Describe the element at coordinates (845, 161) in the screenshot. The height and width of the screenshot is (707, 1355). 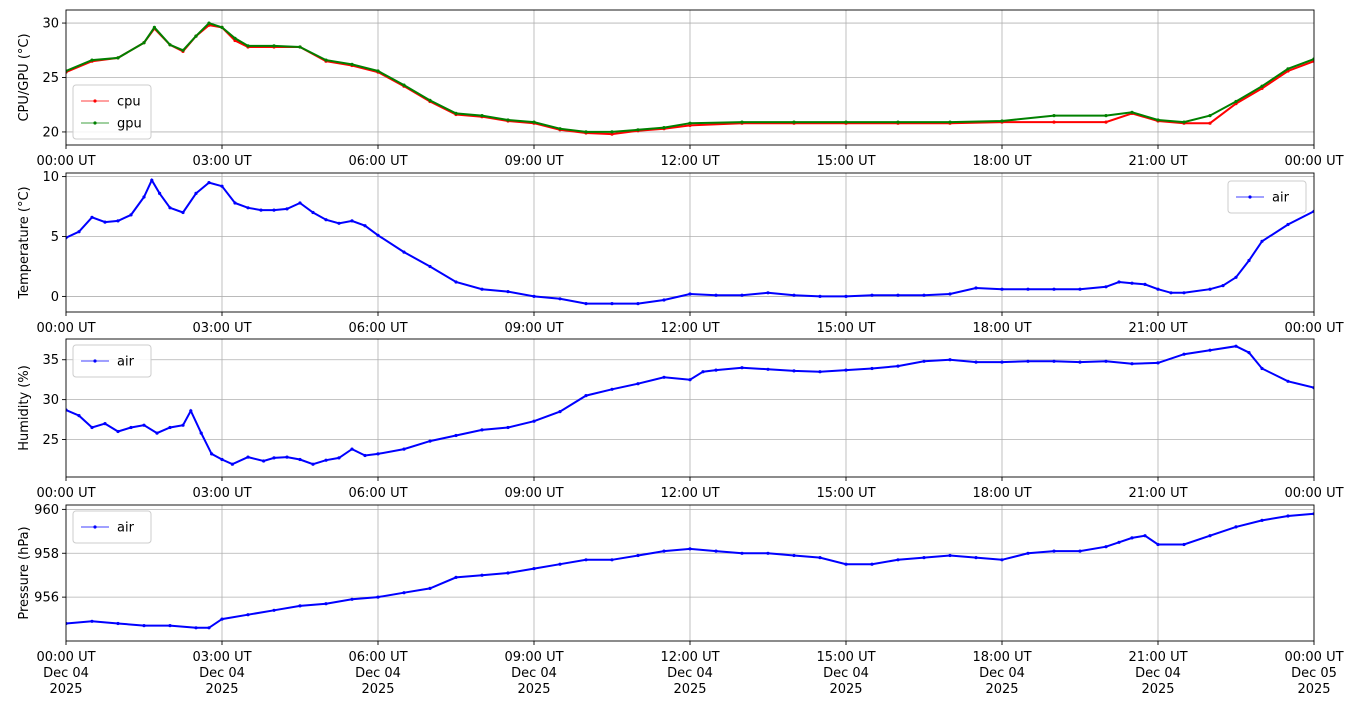
I see `x-tick-label-line: 15:00 UT` at that location.